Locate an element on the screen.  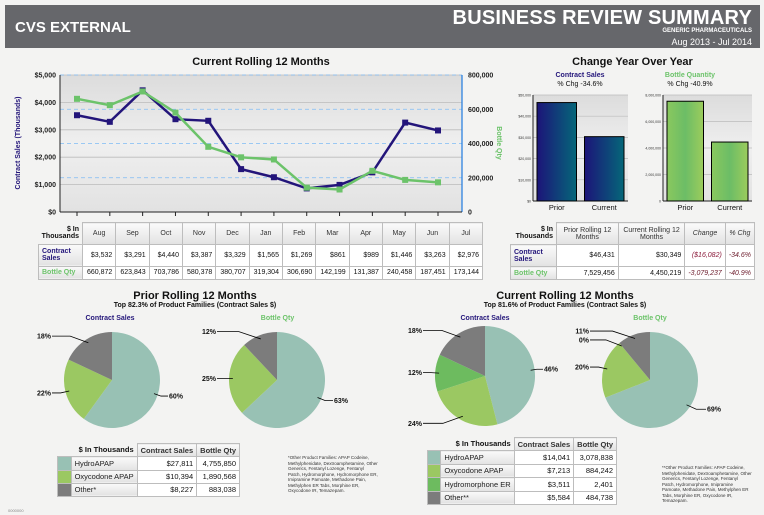
pie-label: 12% is located at coordinates (415, 373).